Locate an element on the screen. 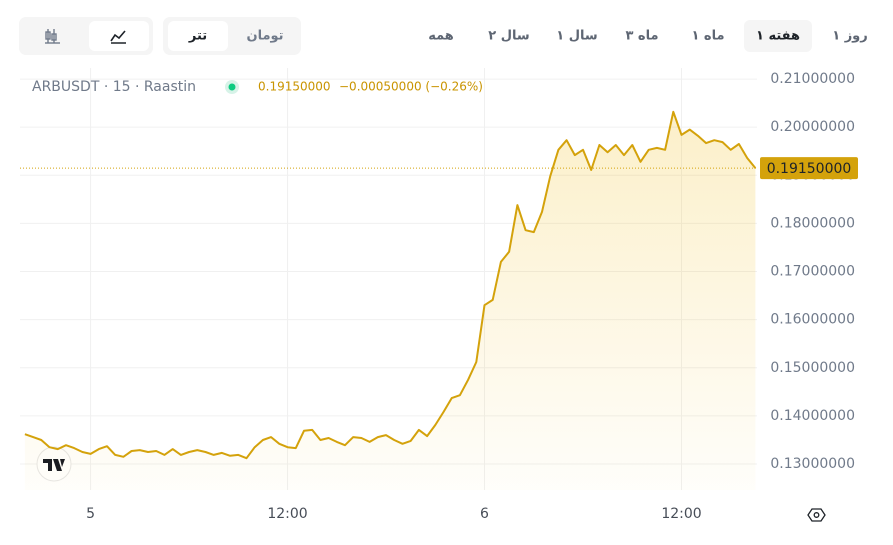  candle-icon is located at coordinates (52, 36).